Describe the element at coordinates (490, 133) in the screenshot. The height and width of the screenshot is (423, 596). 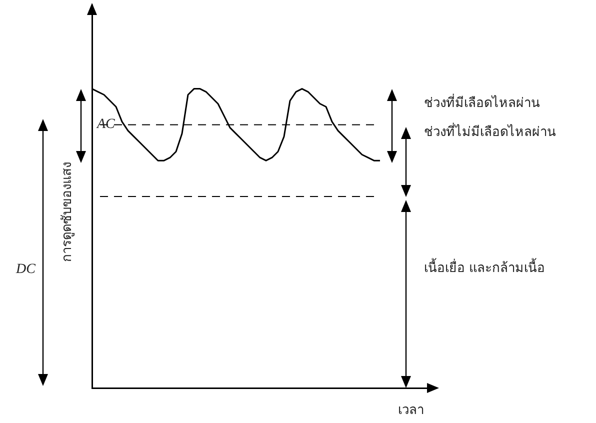
I see `text: ช่วงที่ไม่มีเลือดไหลผ่าน` at that location.